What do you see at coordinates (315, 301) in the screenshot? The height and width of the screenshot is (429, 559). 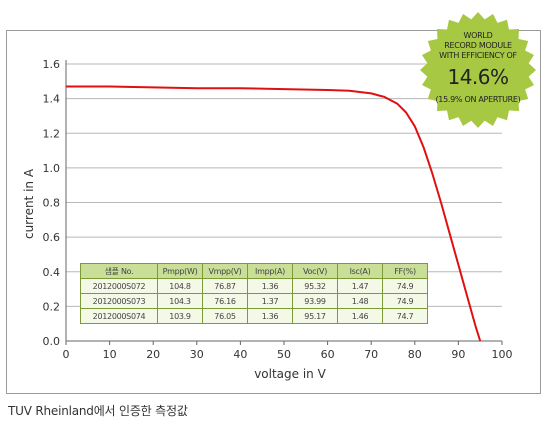 I see `cell-voc: 93.99` at bounding box center [315, 301].